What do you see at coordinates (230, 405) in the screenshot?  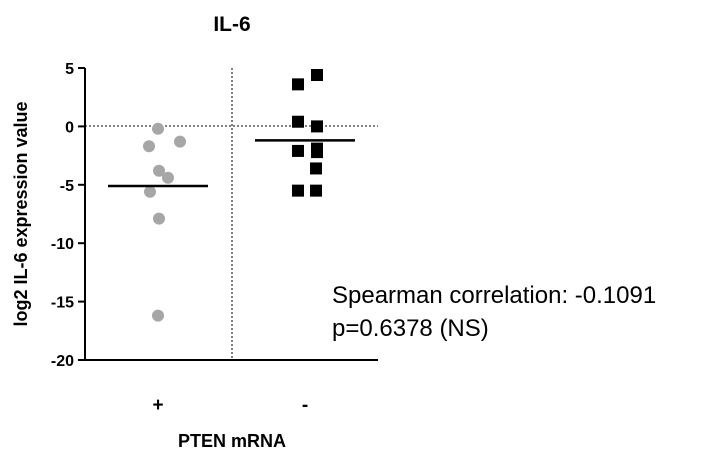 I see `x-category-labels: + -` at bounding box center [230, 405].